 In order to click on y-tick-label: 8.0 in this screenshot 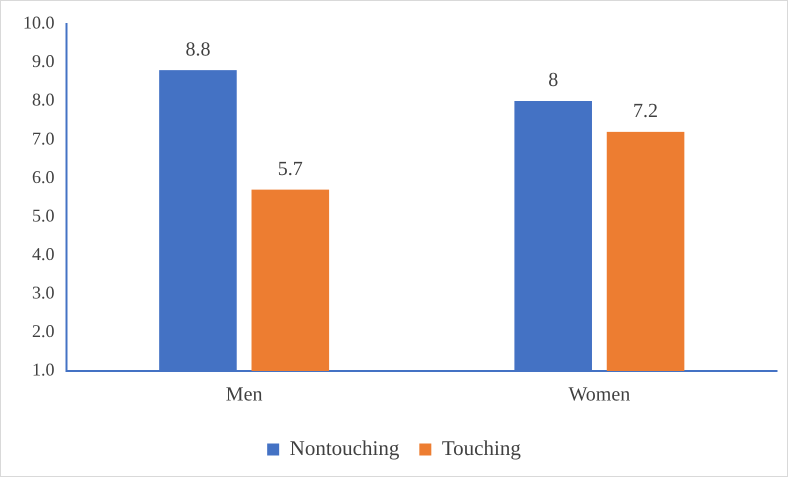, I will do `click(43, 100)`.